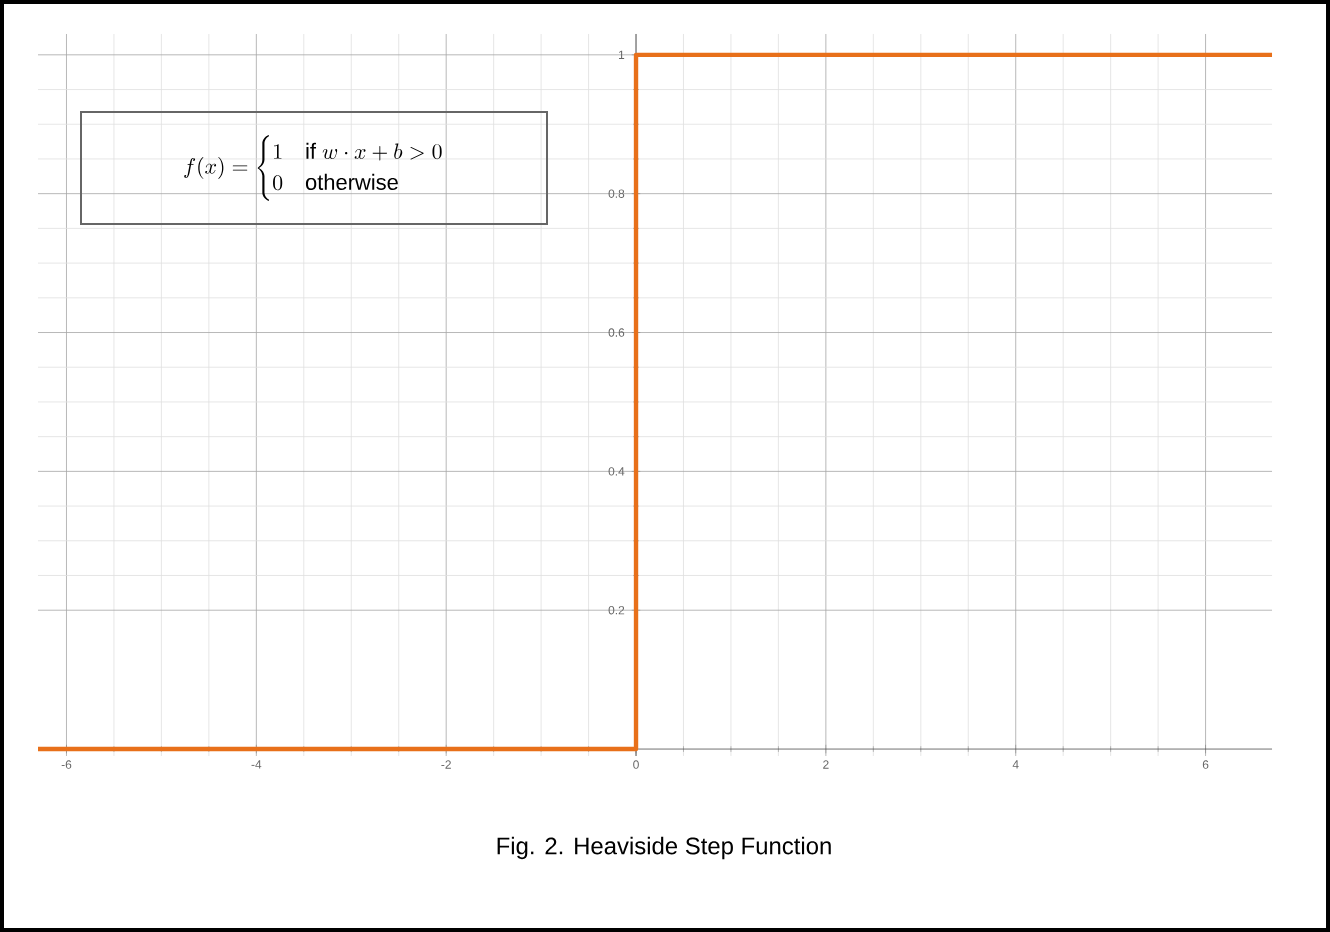 The height and width of the screenshot is (932, 1330). Describe the element at coordinates (664, 848) in the screenshot. I see `caption: Fig. 2. Heaviside Step Function` at that location.